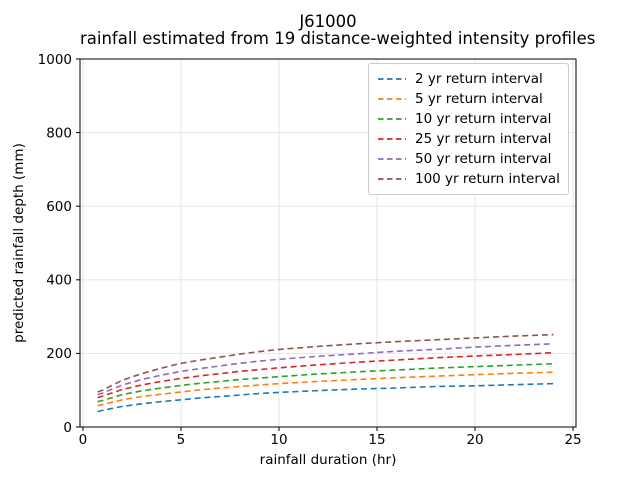  I want to click on y-tick-label: 800, so click(59, 133).